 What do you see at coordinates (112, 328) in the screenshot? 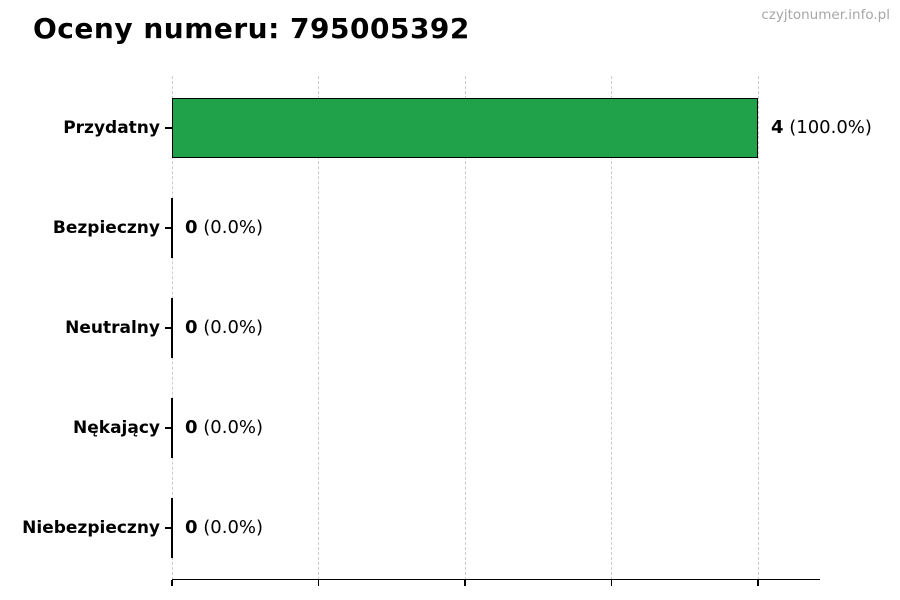
I see `category-label: Neutralny` at bounding box center [112, 328].